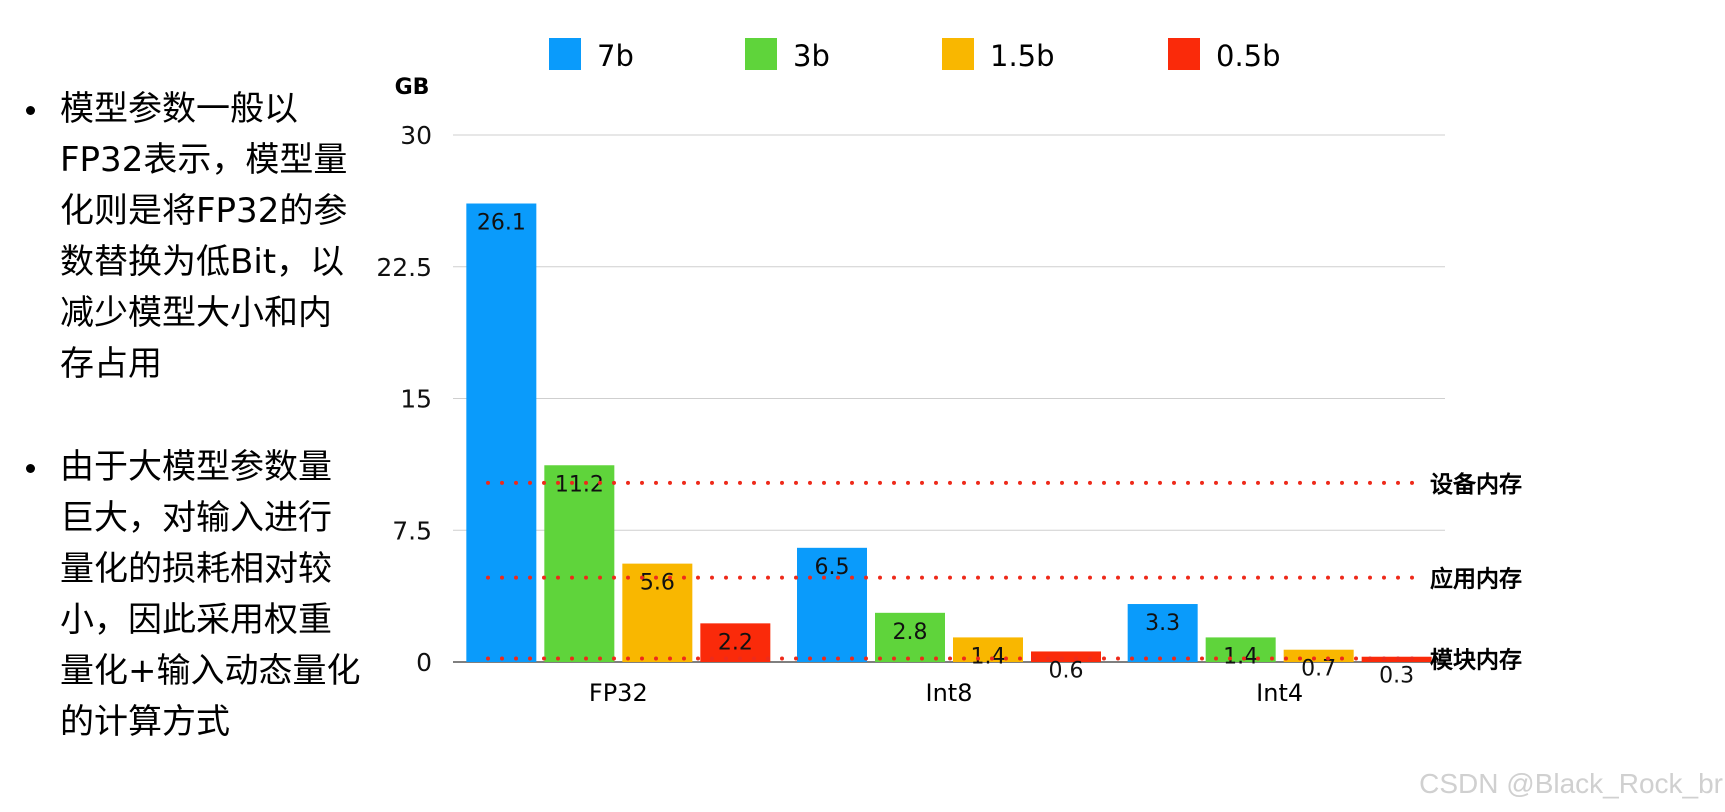 This screenshot has height=812, width=1725. What do you see at coordinates (579, 563) in the screenshot?
I see `bar-3b-FP32` at bounding box center [579, 563].